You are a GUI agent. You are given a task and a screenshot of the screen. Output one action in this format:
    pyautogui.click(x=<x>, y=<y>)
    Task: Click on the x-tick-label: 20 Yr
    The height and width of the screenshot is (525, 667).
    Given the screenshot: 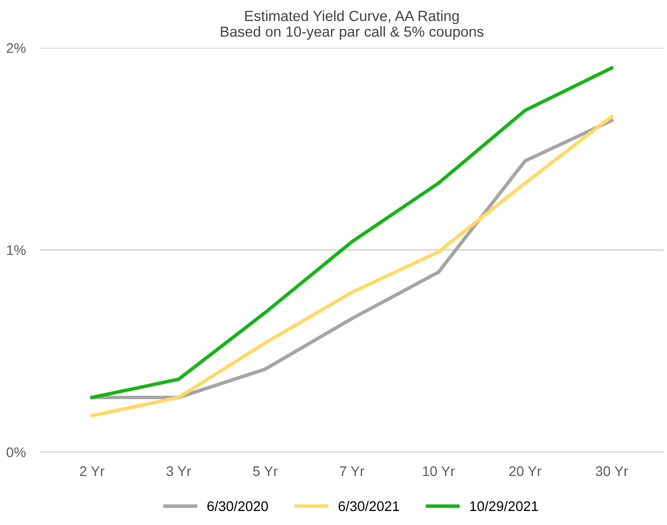 What is the action you would take?
    pyautogui.click(x=525, y=471)
    